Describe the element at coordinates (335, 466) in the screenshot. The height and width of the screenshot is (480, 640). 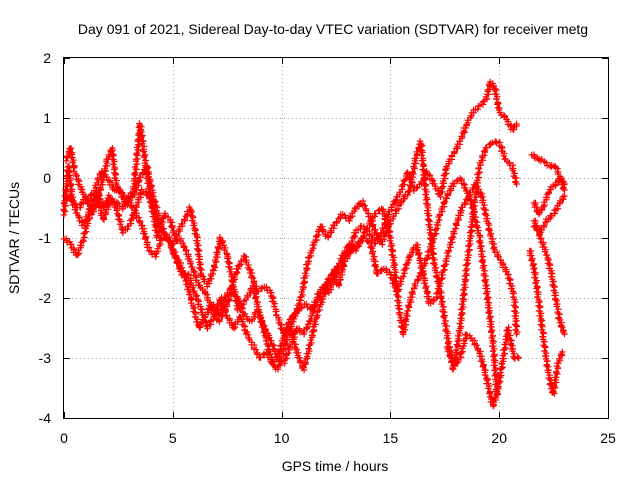
I see `x-axis-label: GPS time / hours` at that location.